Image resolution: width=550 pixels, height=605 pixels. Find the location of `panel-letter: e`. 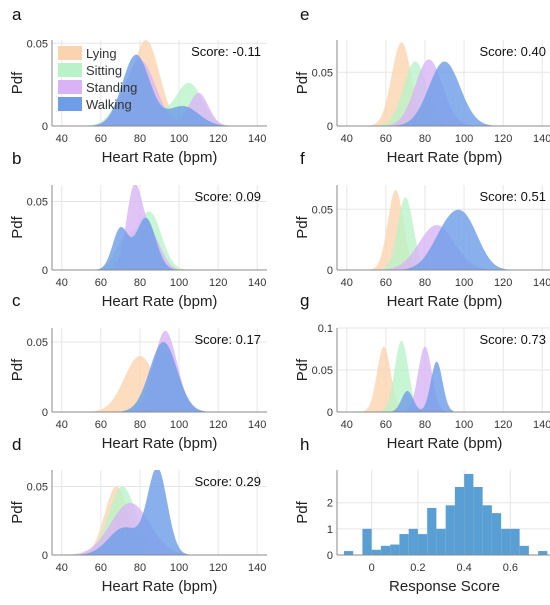

panel-letter: e is located at coordinates (304, 14).